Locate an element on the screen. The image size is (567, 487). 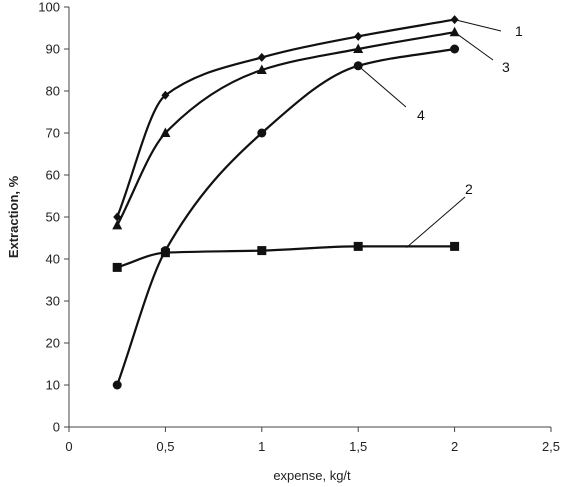
x-tick-label: 0,5 is located at coordinates (165, 446).